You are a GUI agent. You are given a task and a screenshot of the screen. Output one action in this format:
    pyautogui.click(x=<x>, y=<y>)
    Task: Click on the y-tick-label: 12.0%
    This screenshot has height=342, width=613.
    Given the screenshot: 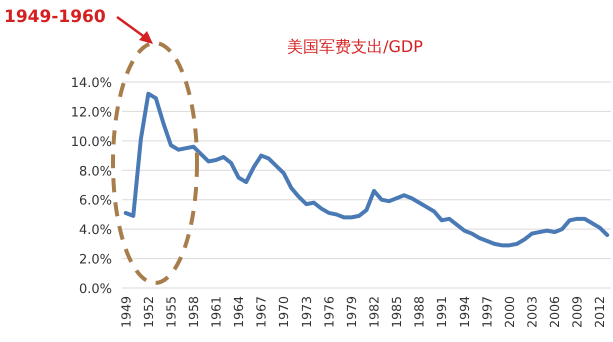 What is the action you would take?
    pyautogui.click(x=91, y=112)
    